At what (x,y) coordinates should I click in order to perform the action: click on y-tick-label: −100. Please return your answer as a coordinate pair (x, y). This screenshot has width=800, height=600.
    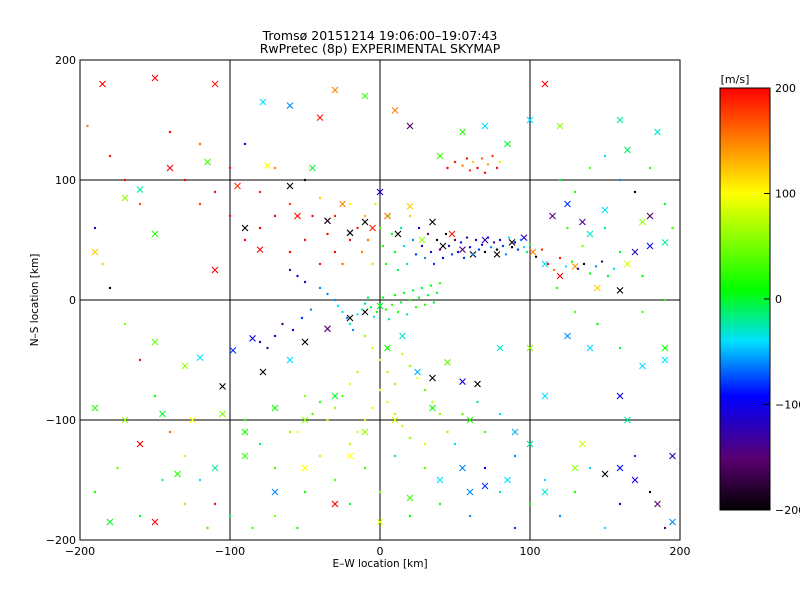
    Looking at the image, I should click on (61, 420).